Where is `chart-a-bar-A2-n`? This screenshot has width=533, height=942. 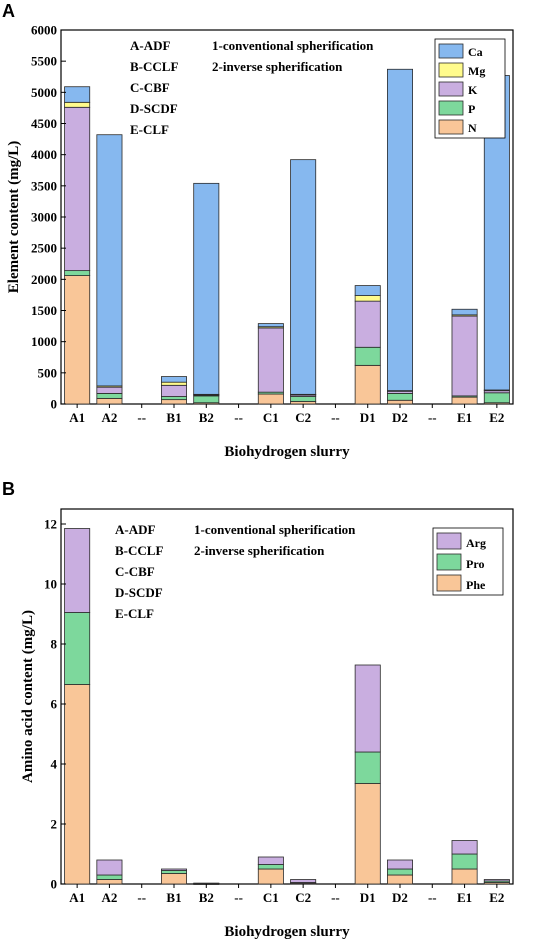 chart-a-bar-A2-n is located at coordinates (109, 401).